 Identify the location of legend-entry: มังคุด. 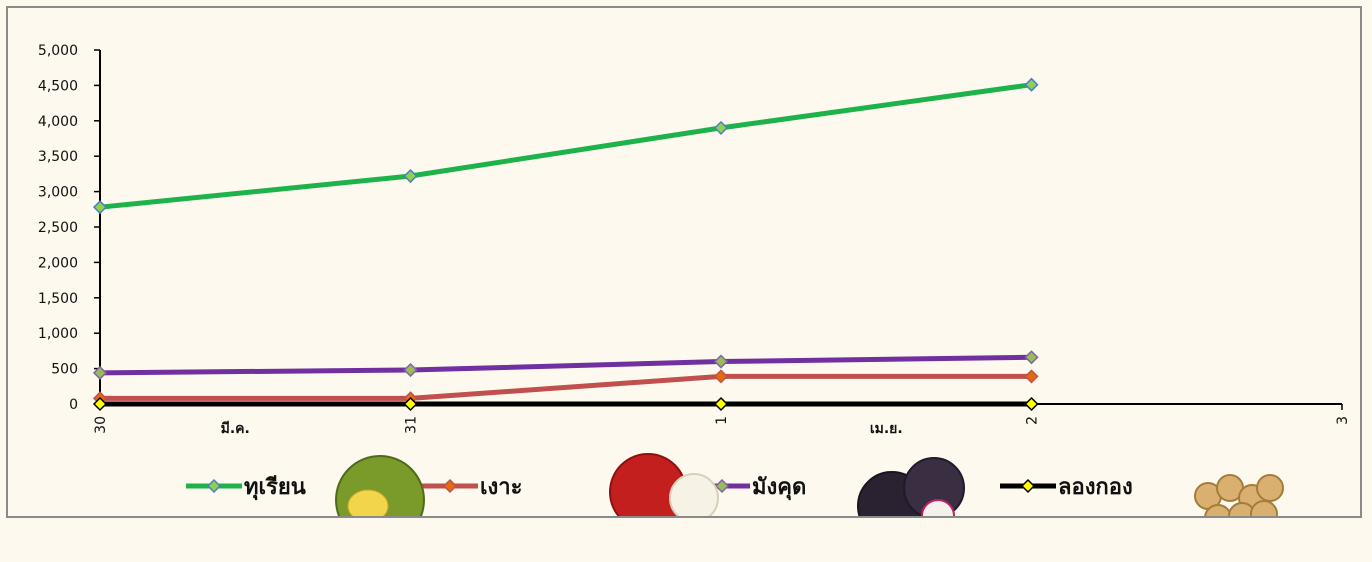
(779, 488).